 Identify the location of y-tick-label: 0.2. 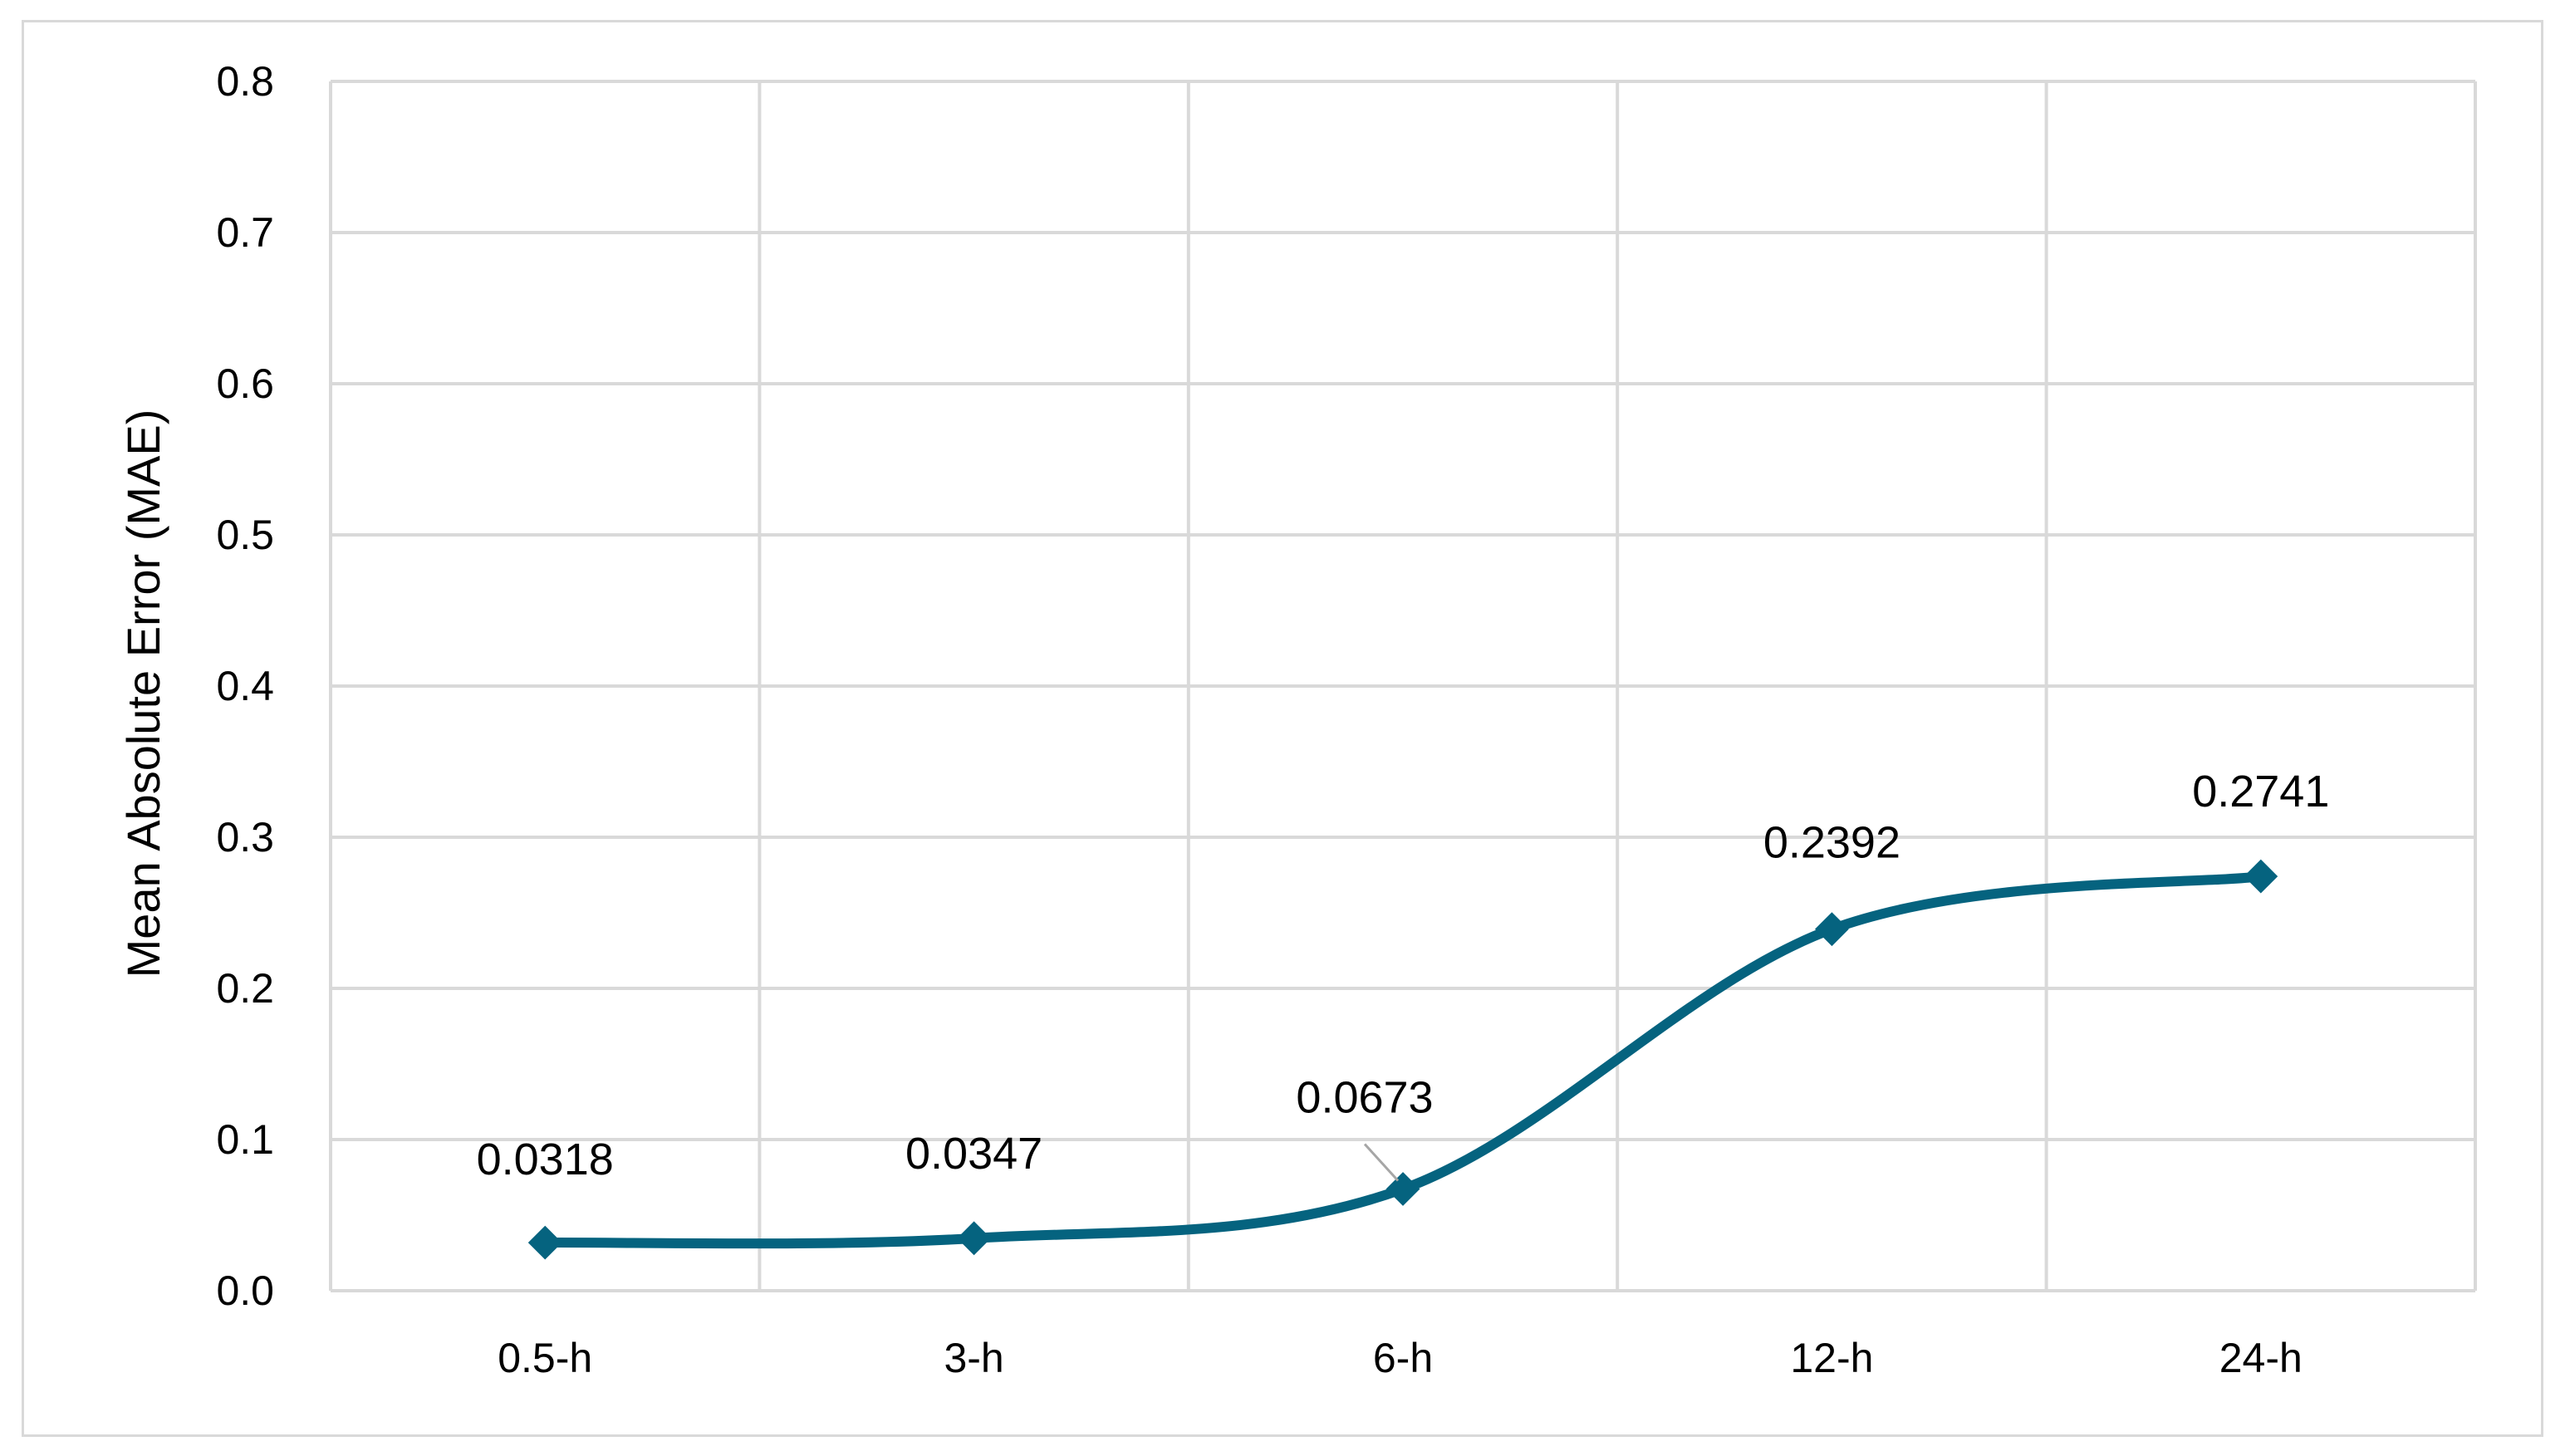
(245, 988).